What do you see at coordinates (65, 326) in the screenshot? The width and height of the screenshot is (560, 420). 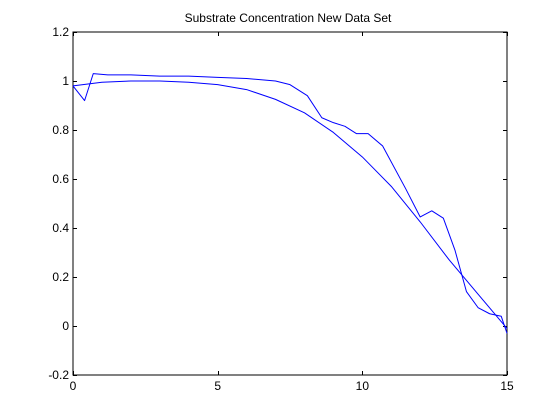 I see `y-tick-label: 0` at bounding box center [65, 326].